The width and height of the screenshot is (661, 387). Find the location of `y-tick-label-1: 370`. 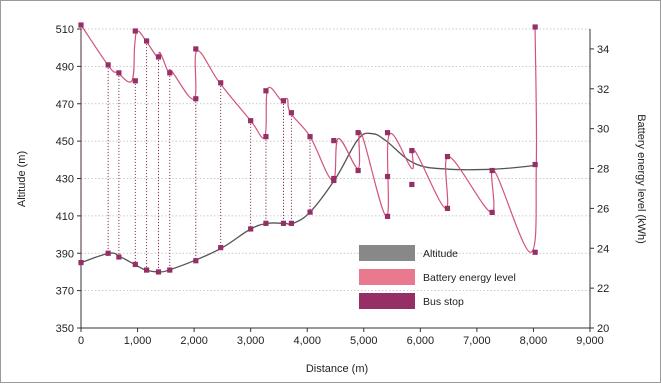

y-tick-label-1: 370 is located at coordinates (65, 292).